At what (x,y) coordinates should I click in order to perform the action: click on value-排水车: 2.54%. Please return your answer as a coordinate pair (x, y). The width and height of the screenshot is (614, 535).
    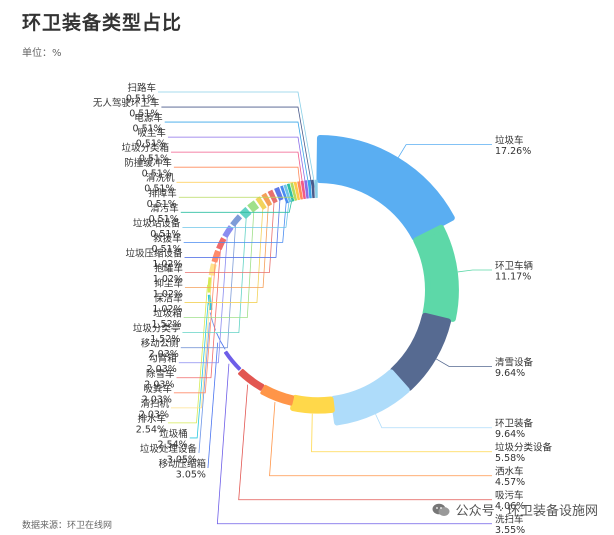
    Looking at the image, I should click on (151, 429).